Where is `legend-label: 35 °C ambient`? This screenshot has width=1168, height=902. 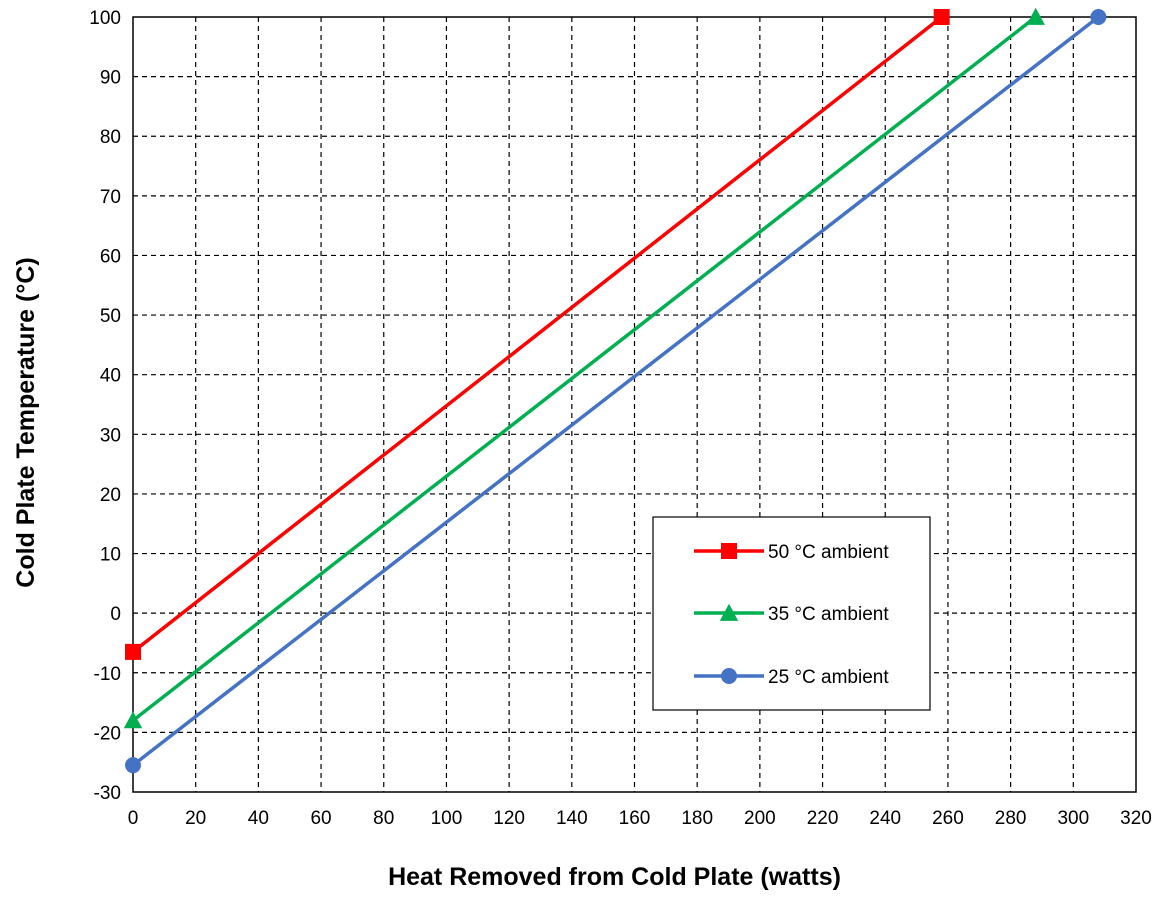 legend-label: 35 °C ambient is located at coordinates (828, 614).